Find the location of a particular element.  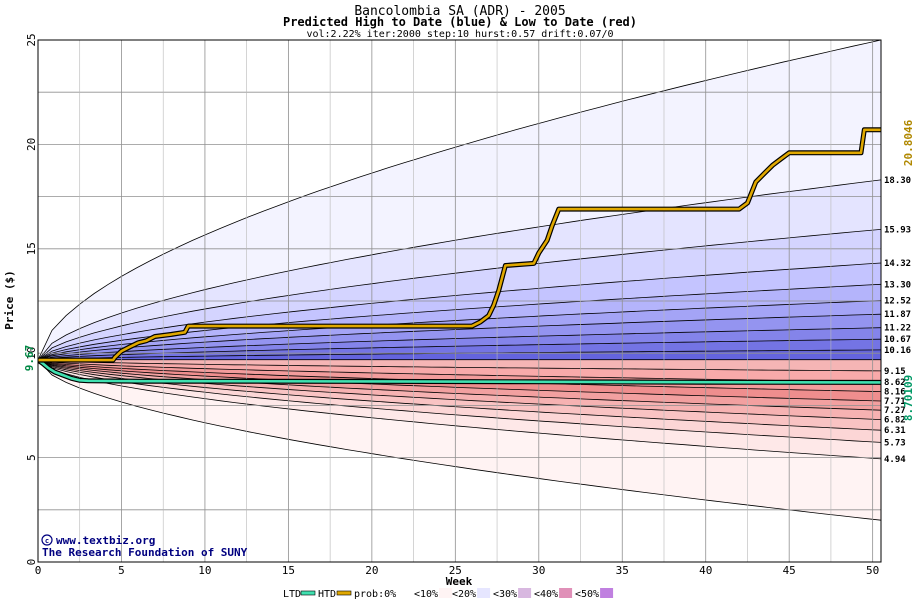

x-tick-35: 35 is located at coordinates (622, 570).